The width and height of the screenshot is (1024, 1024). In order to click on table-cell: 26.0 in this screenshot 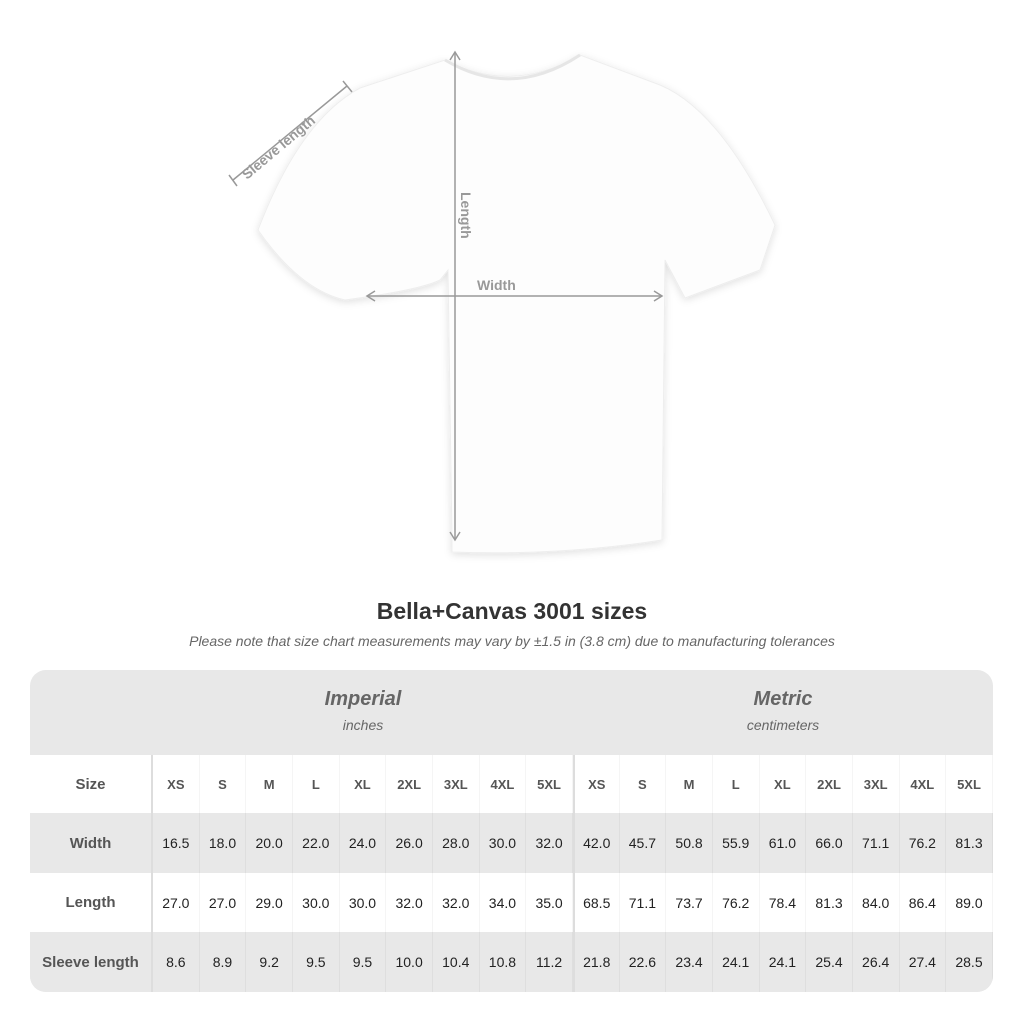, I will do `click(409, 843)`.